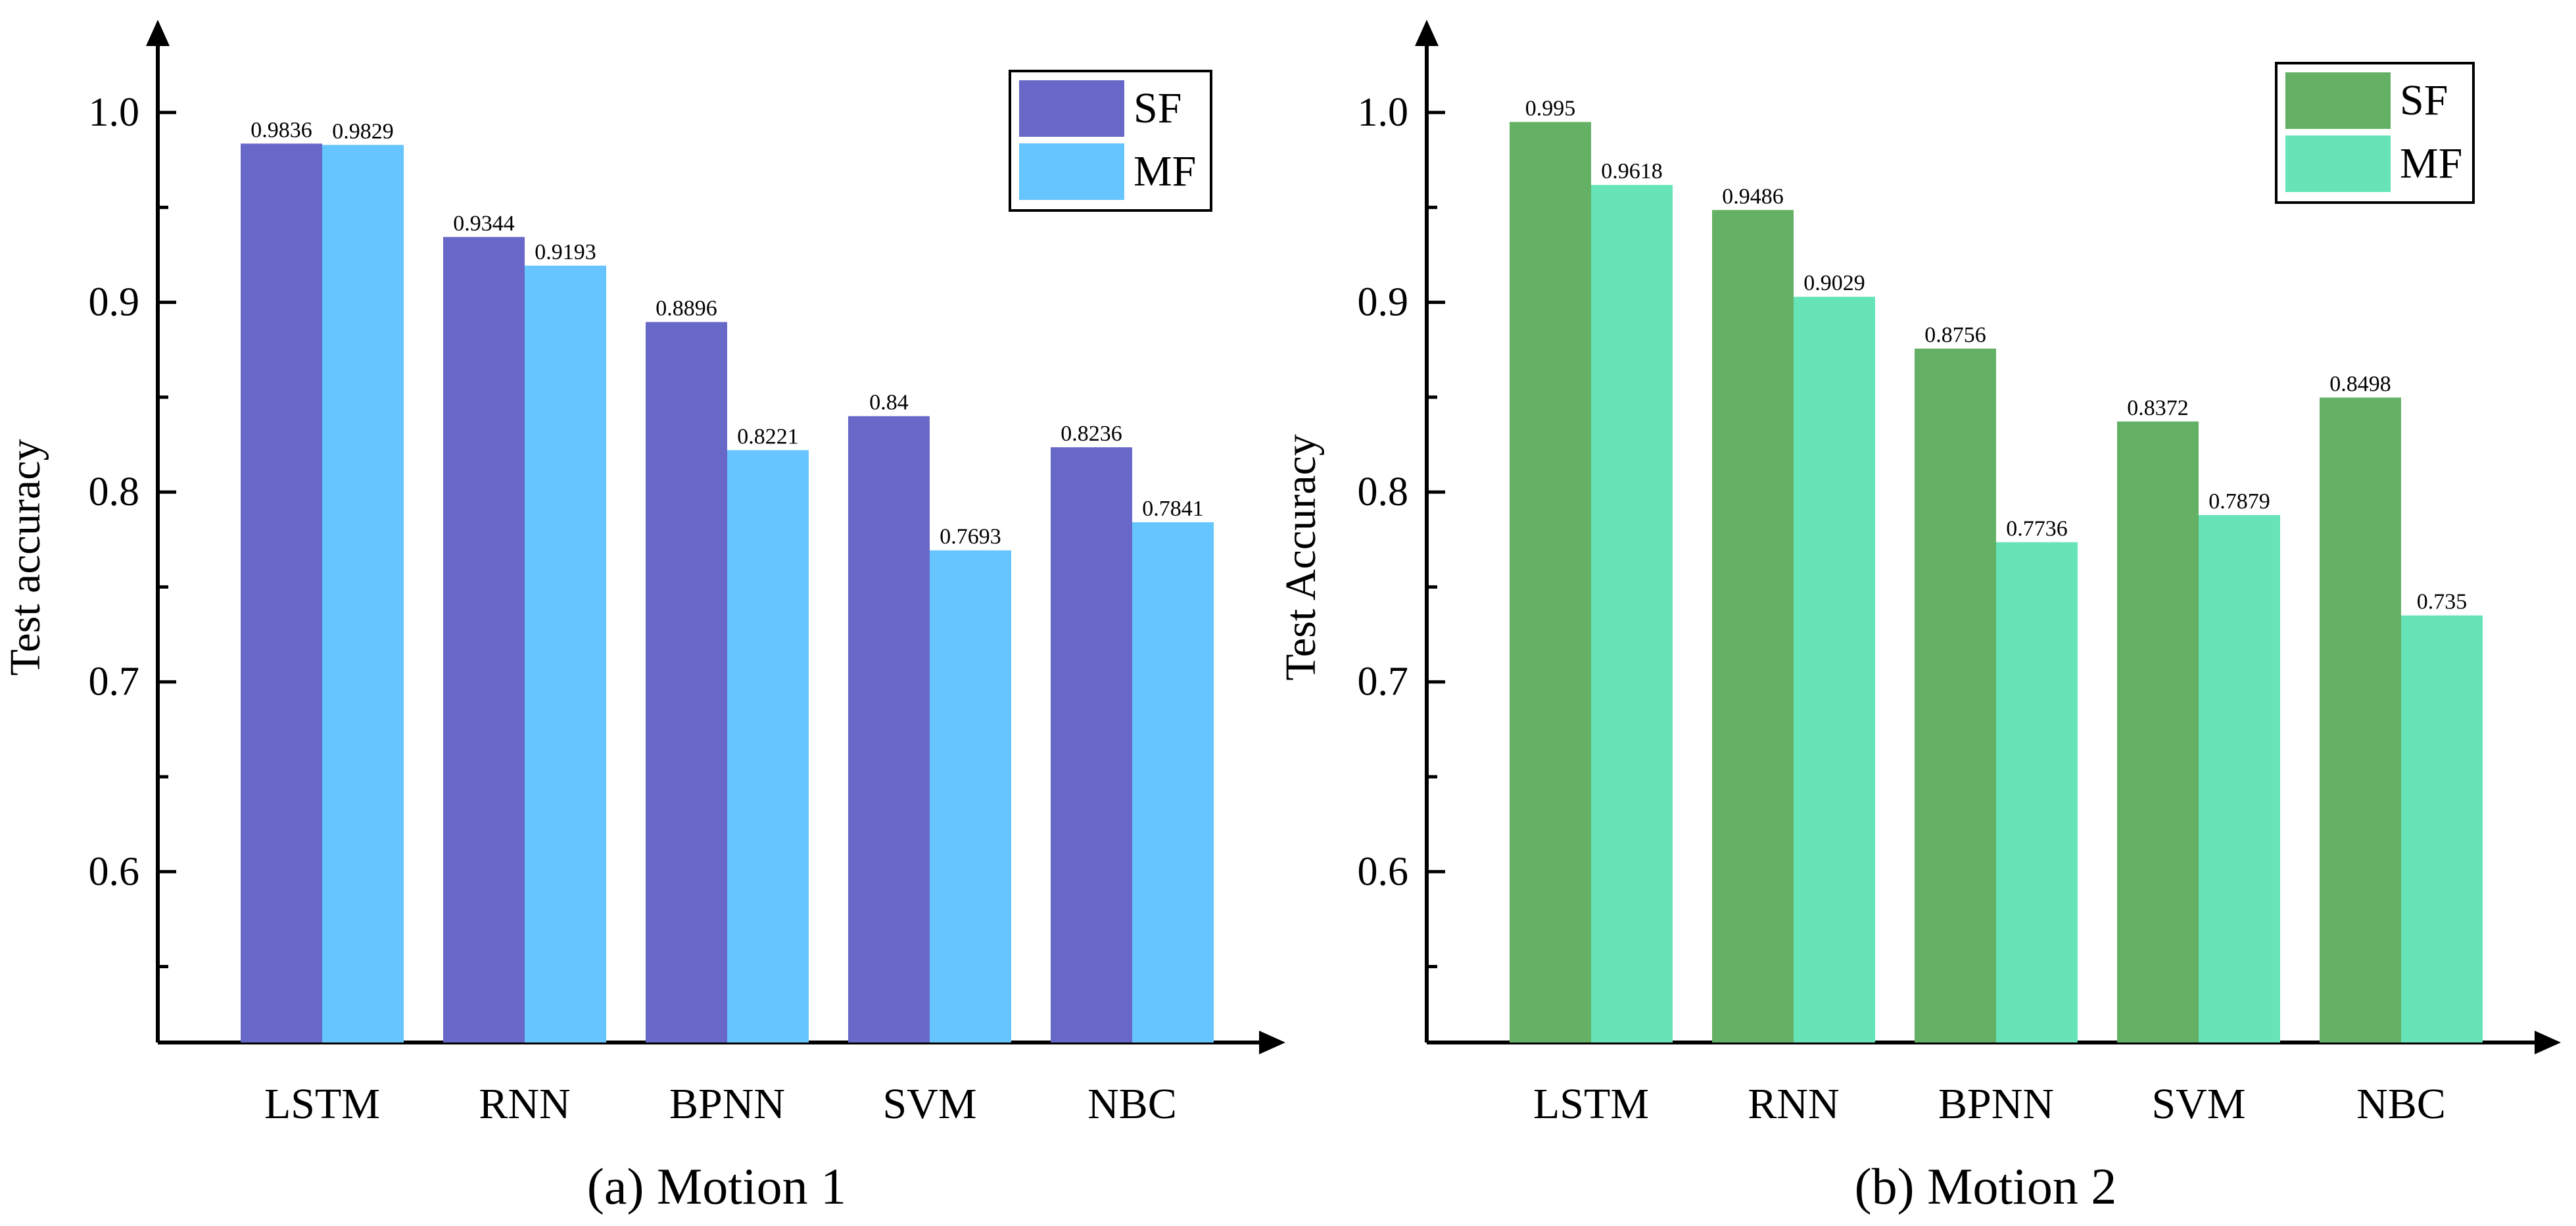  What do you see at coordinates (768, 437) in the screenshot?
I see `data-label: 0.8221` at bounding box center [768, 437].